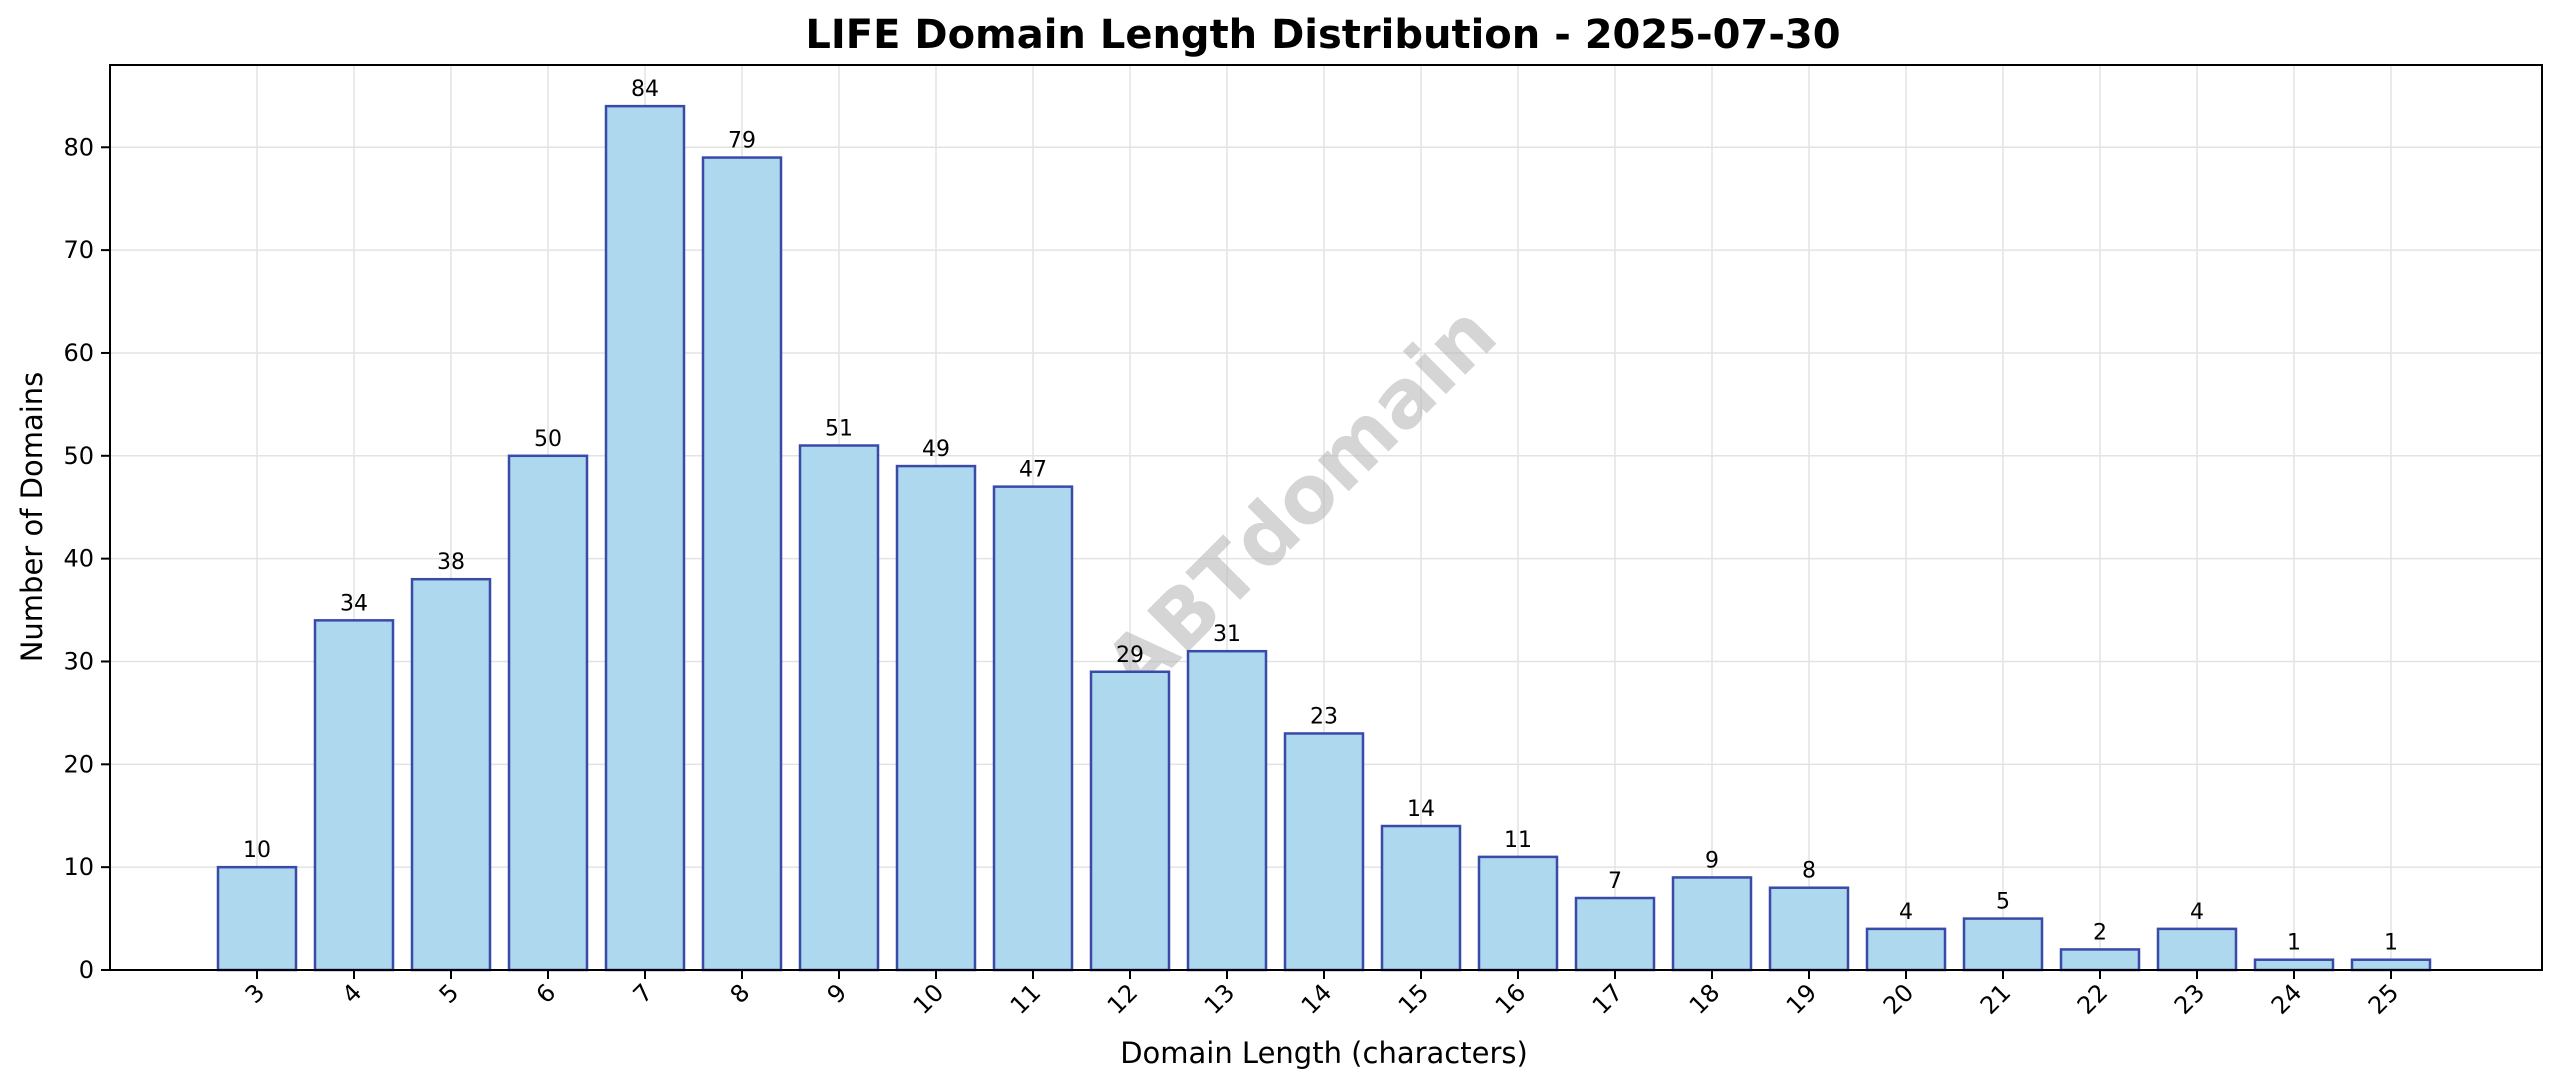 This screenshot has width=2560, height=1087. What do you see at coordinates (78, 764) in the screenshot?
I see `y-tick-label: 20` at bounding box center [78, 764].